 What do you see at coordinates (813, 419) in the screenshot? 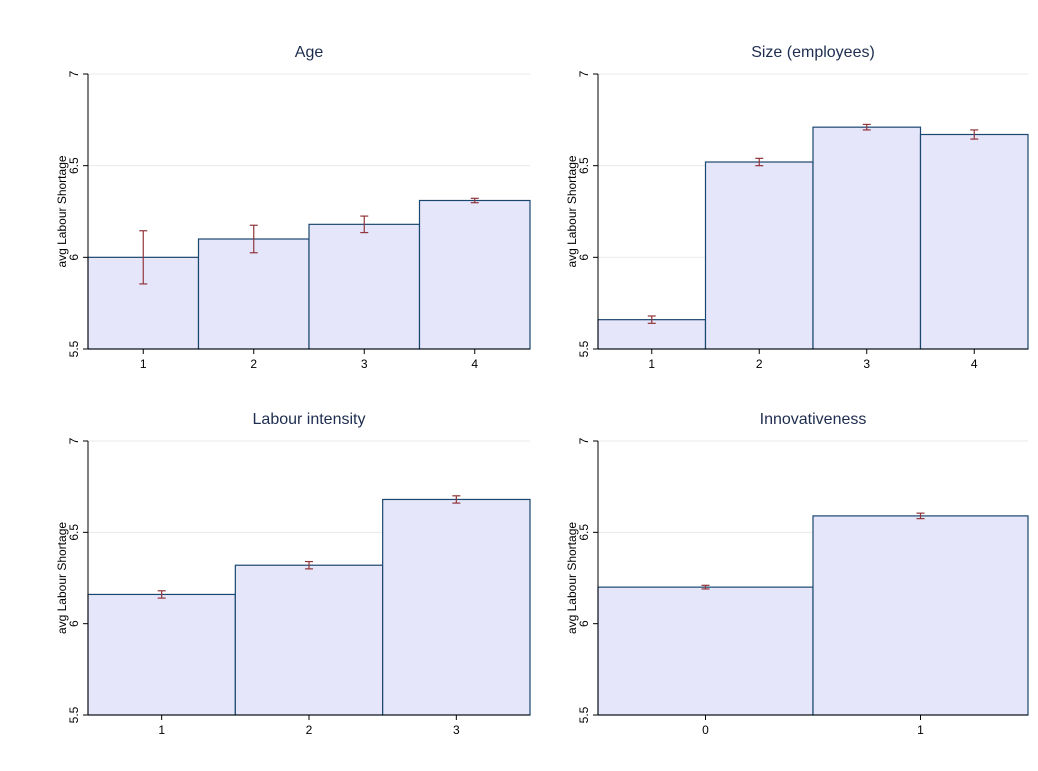
I see `chart-title: Innovativeness` at bounding box center [813, 419].